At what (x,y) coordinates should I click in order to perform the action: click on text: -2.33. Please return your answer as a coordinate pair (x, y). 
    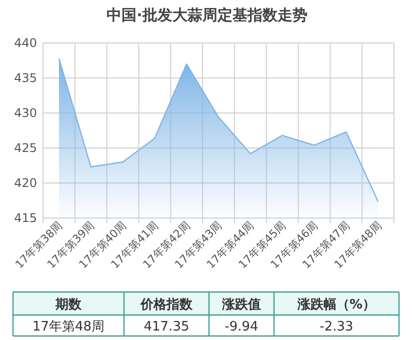
    Looking at the image, I should click on (337, 327).